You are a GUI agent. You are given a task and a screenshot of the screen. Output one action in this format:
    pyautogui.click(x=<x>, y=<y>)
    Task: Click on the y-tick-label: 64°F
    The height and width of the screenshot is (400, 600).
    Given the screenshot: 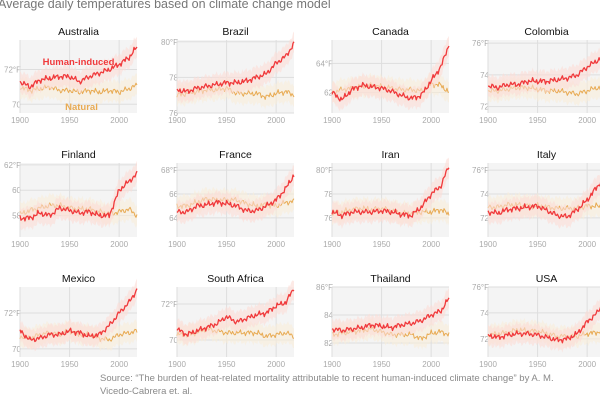 What is the action you would take?
    pyautogui.click(x=324, y=63)
    